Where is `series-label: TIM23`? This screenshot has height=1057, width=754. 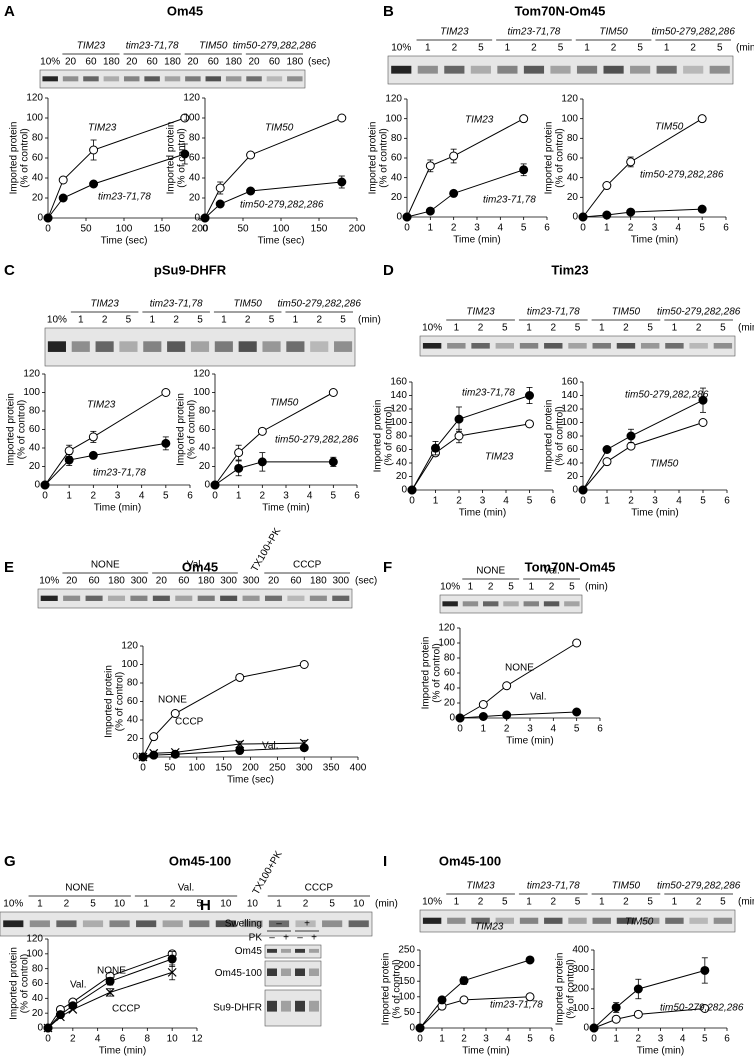
series-label: TIM23 is located at coordinates (102, 128).